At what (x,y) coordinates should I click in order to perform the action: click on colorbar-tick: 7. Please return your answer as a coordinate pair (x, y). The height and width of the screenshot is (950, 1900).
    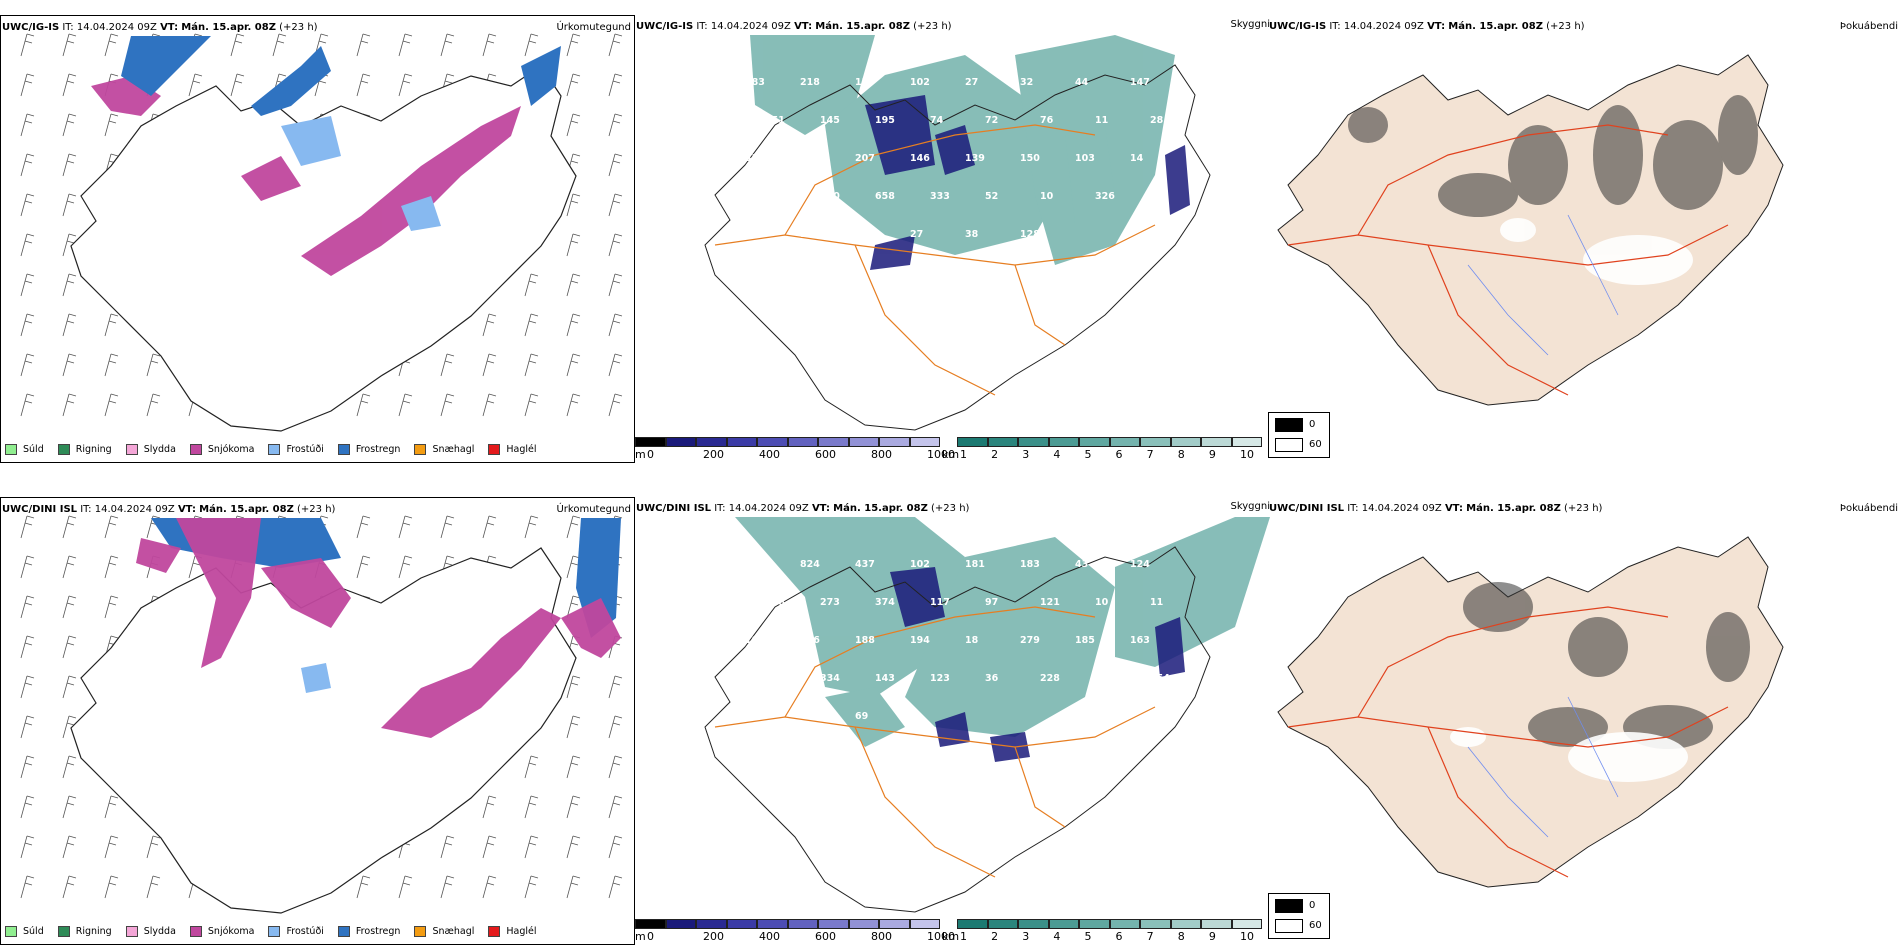
    Looking at the image, I should click on (1150, 454).